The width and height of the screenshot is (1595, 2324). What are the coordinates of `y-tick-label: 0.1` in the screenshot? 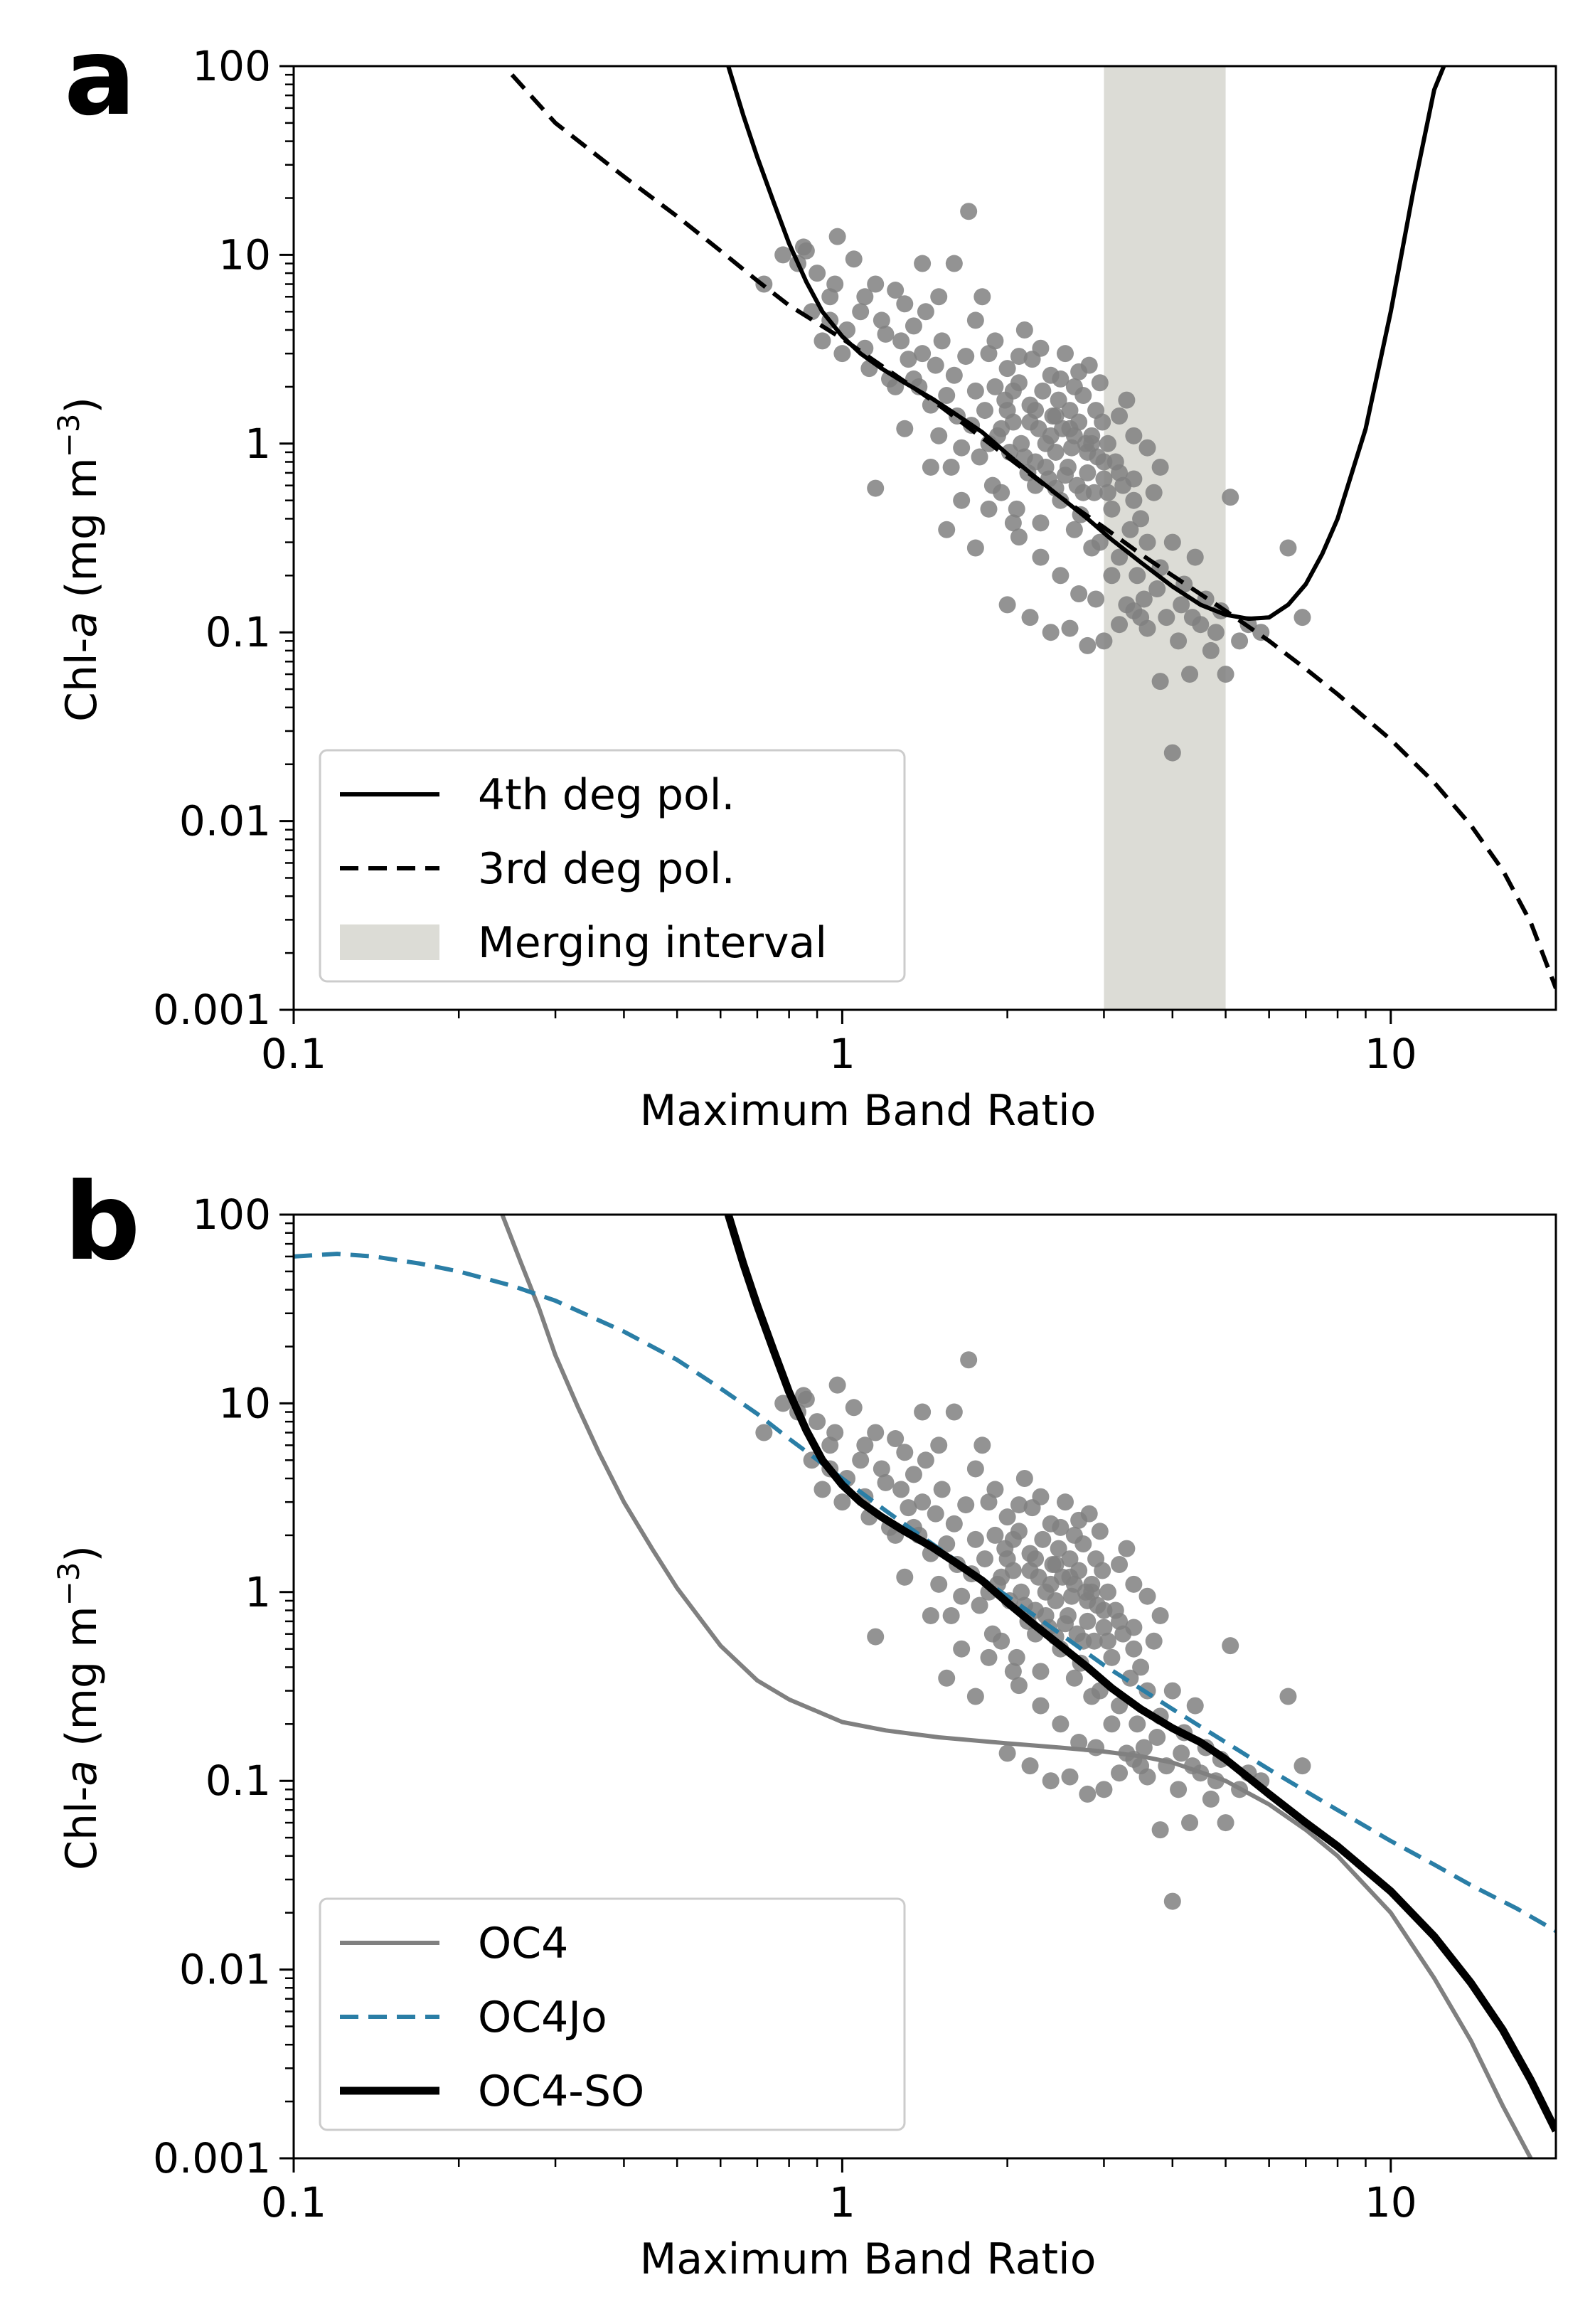 It's located at (238, 632).